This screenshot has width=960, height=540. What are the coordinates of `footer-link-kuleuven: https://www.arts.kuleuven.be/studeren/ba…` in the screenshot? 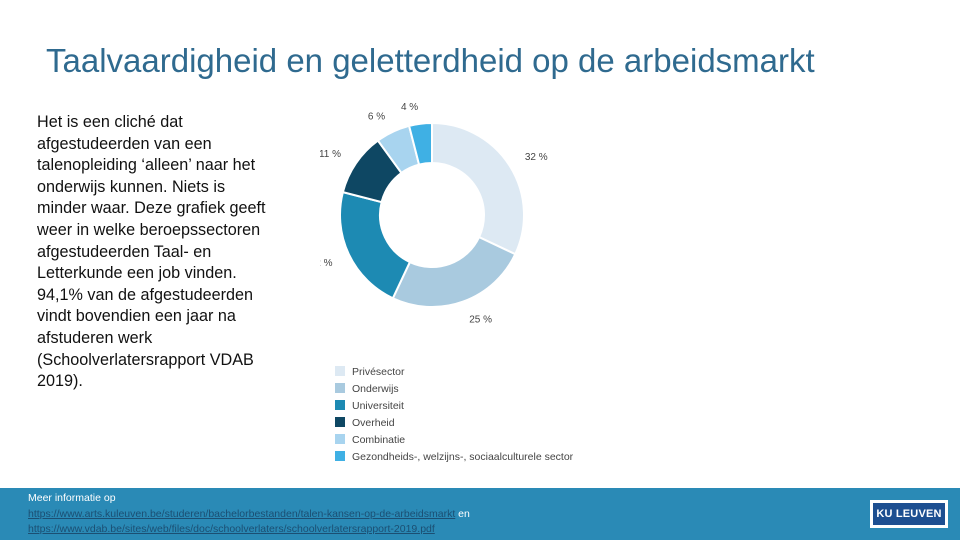 It's located at (242, 513).